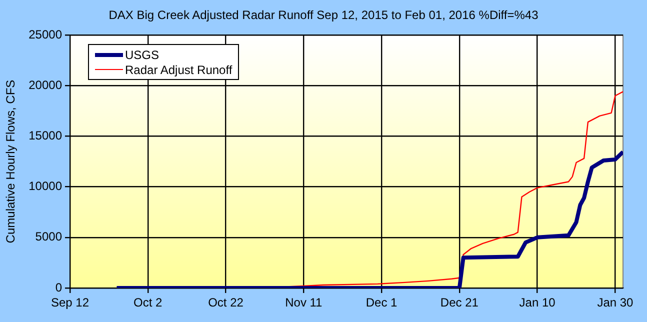  Describe the element at coordinates (58, 287) in the screenshot. I see `y-tick-label: 0` at that location.